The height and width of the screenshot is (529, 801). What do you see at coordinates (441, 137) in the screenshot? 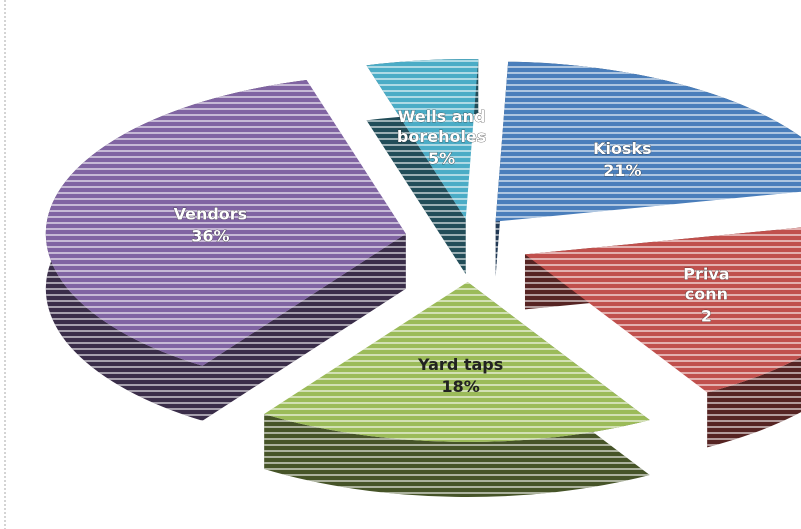
I see `wells-boreholes-slice-label: Wells and boreholes 5%` at bounding box center [441, 137].